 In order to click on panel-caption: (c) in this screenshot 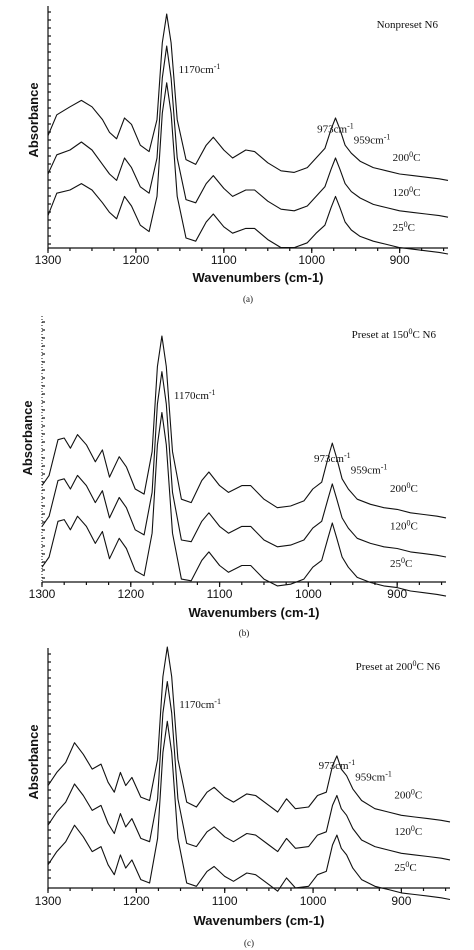, I will do `click(249, 943)`.